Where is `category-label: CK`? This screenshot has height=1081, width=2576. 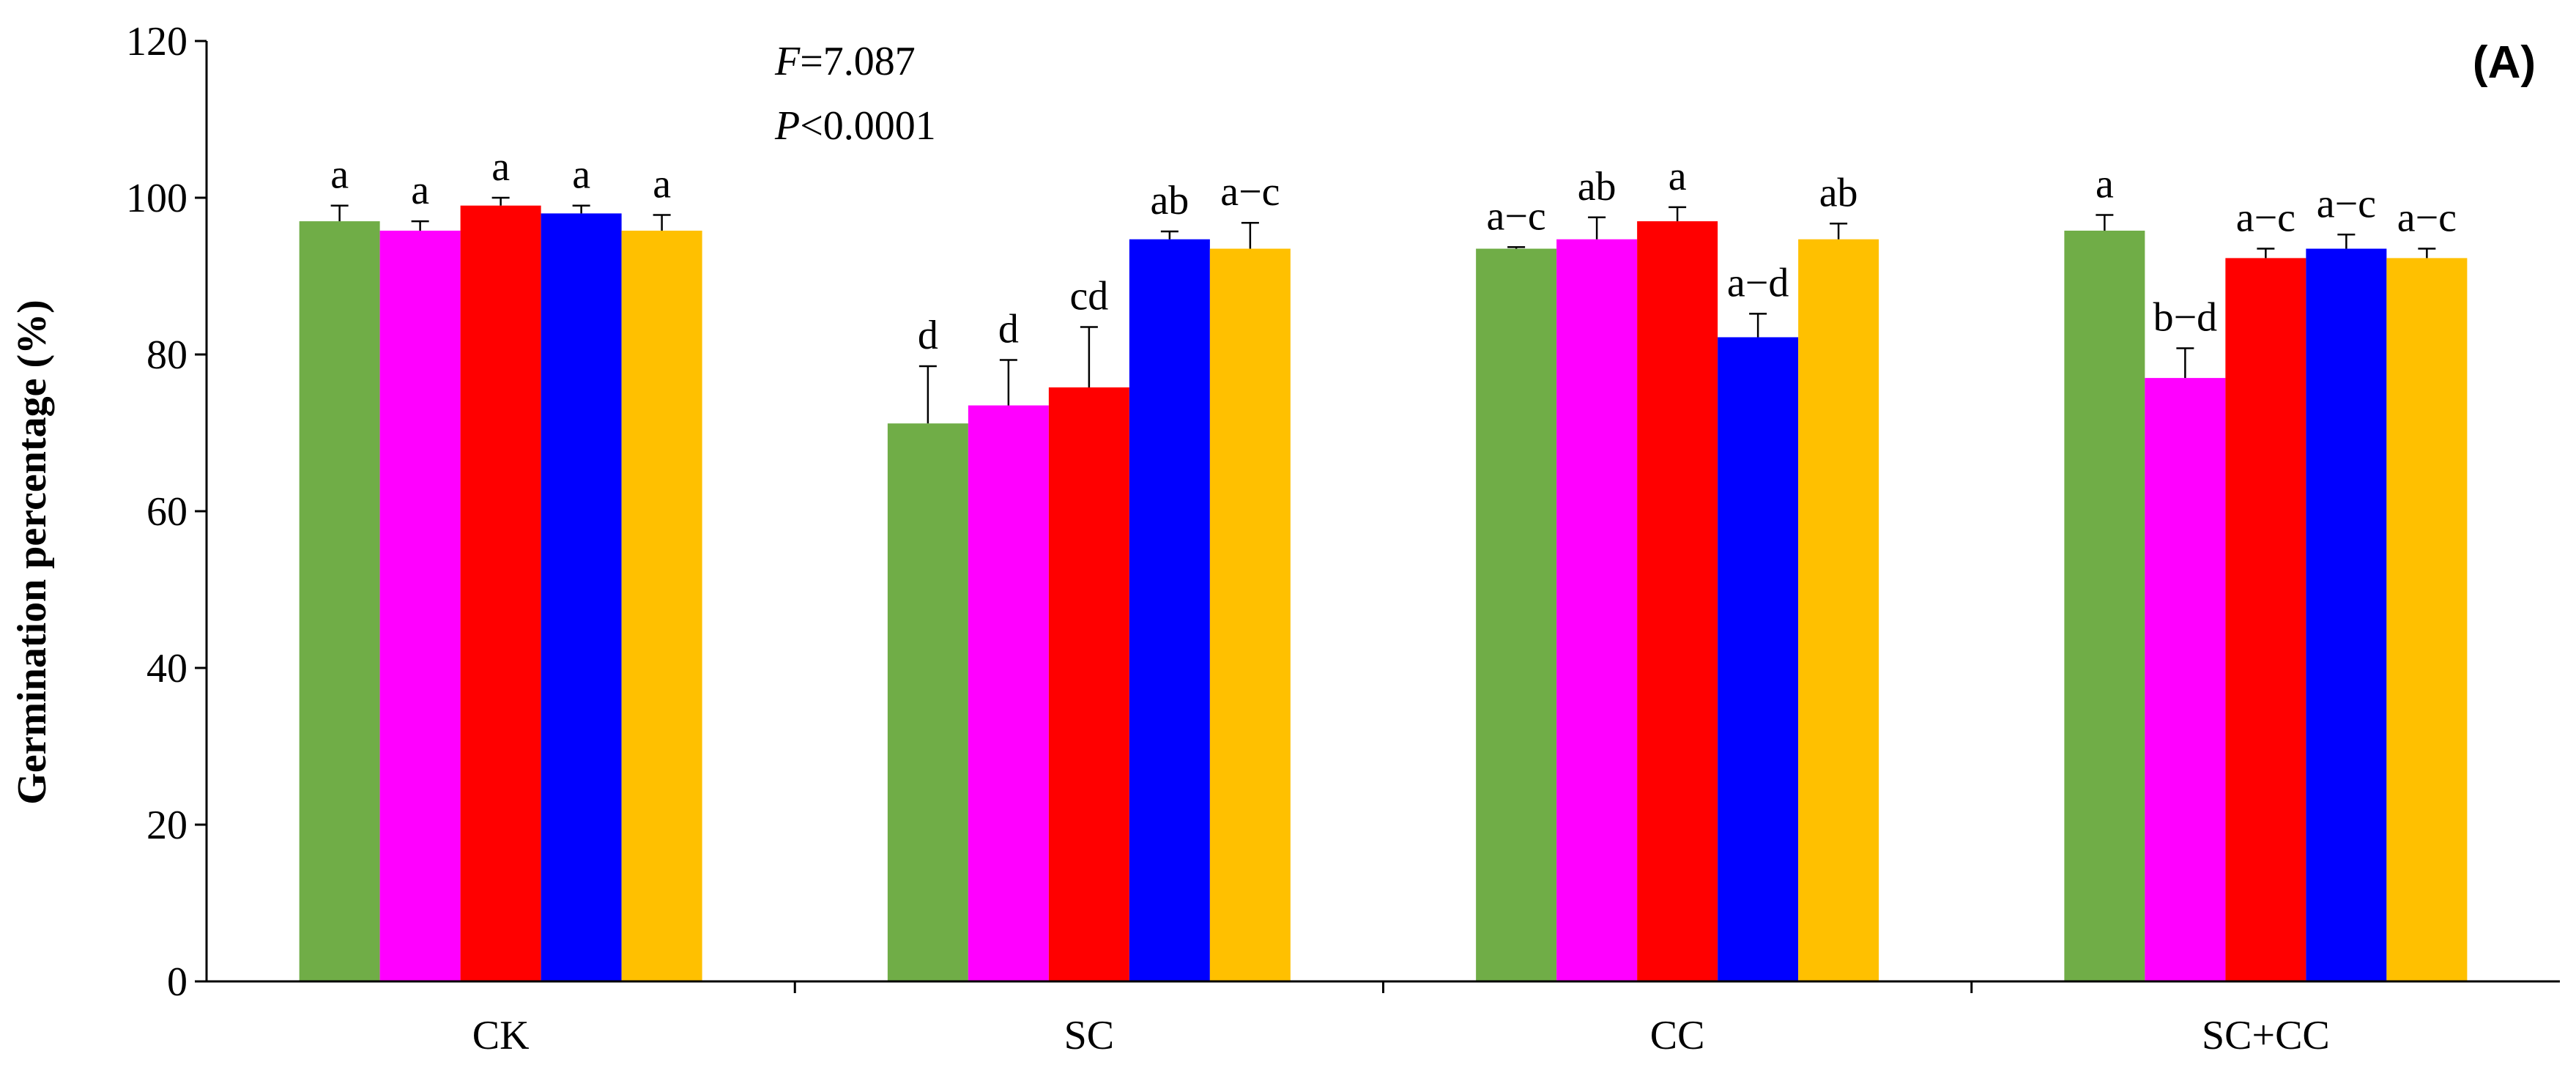
category-label: CK is located at coordinates (501, 1035).